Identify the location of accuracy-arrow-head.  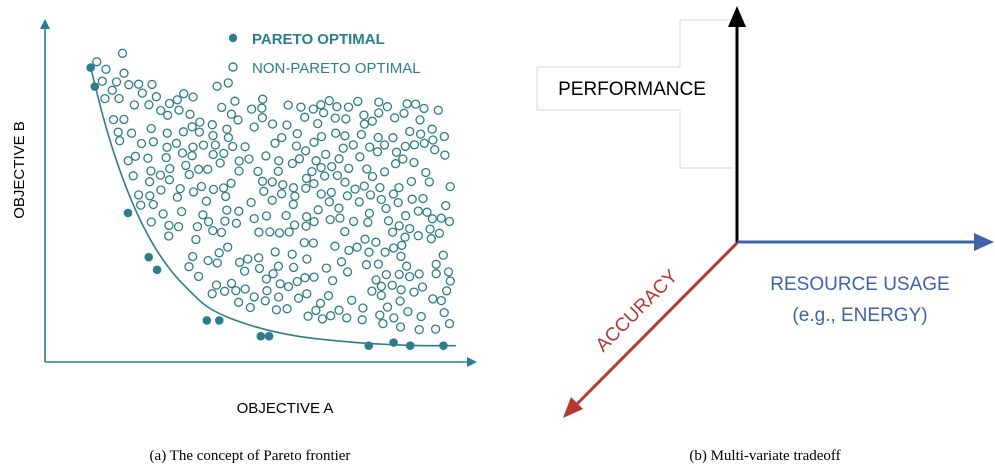
(573, 407).